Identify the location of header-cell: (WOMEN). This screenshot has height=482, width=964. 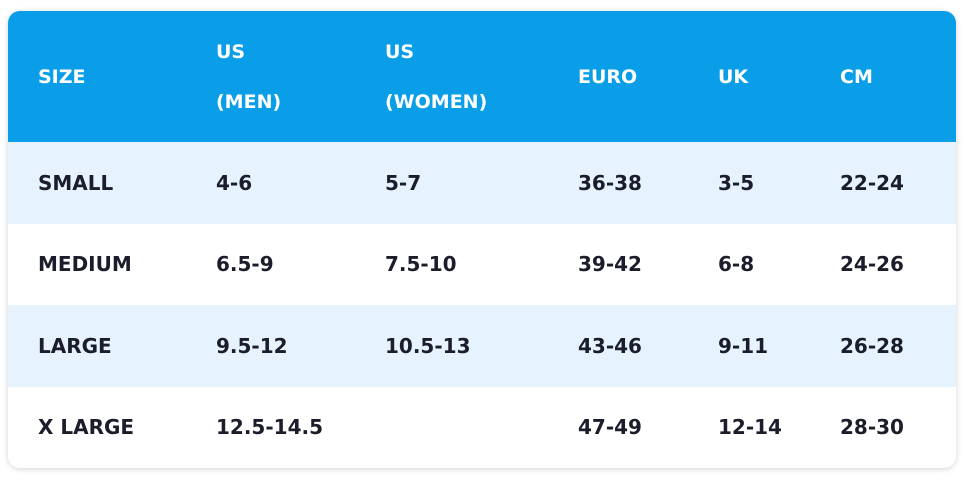
(436, 101).